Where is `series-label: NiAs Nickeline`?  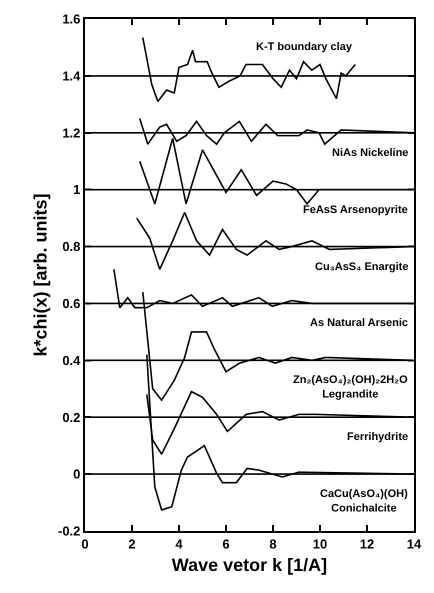
series-label: NiAs Nickeline is located at coordinates (370, 153).